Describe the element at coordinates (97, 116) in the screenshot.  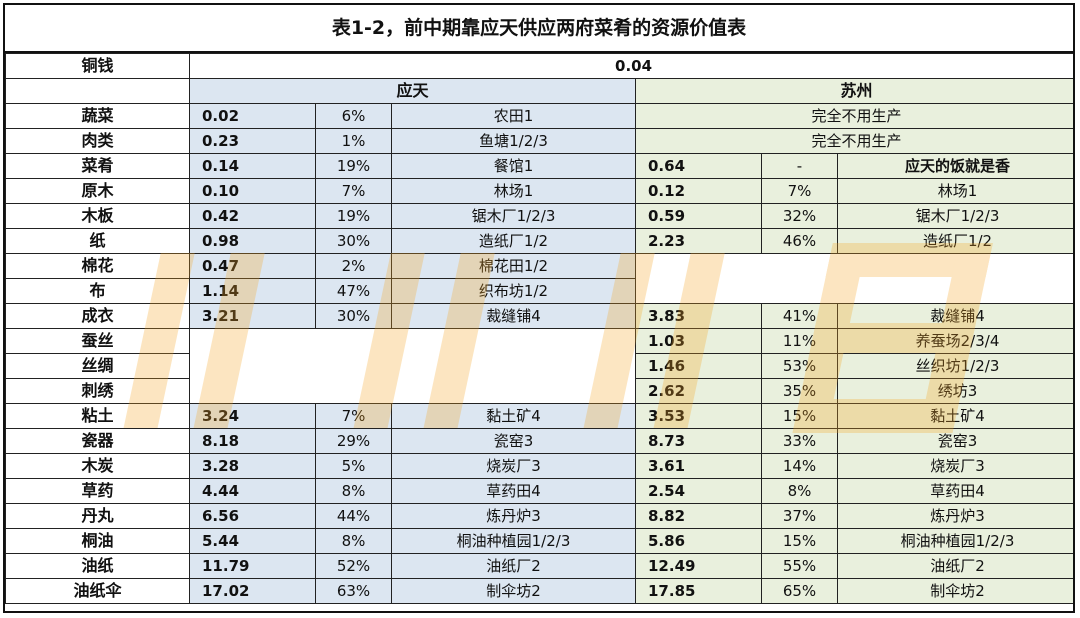
I see `resource-name: 蔬菜` at that location.